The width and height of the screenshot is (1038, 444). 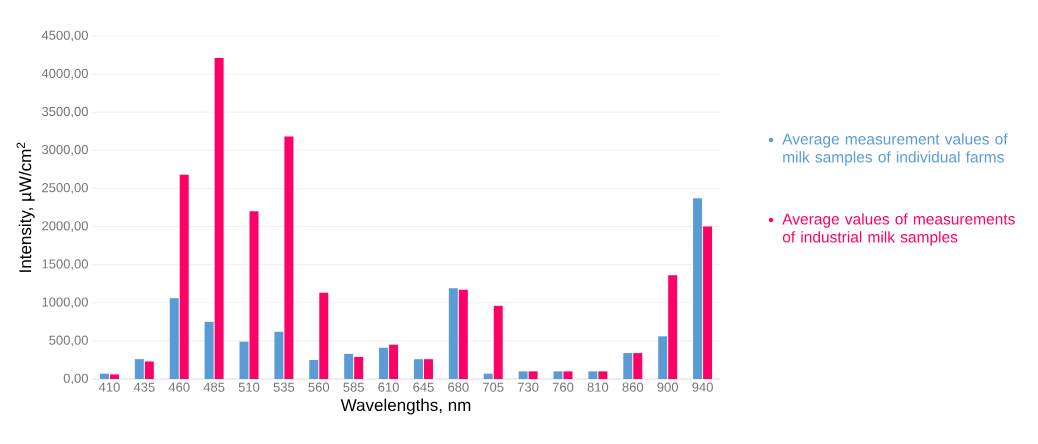 I want to click on y-tick-label: 500,00, so click(x=68, y=341).